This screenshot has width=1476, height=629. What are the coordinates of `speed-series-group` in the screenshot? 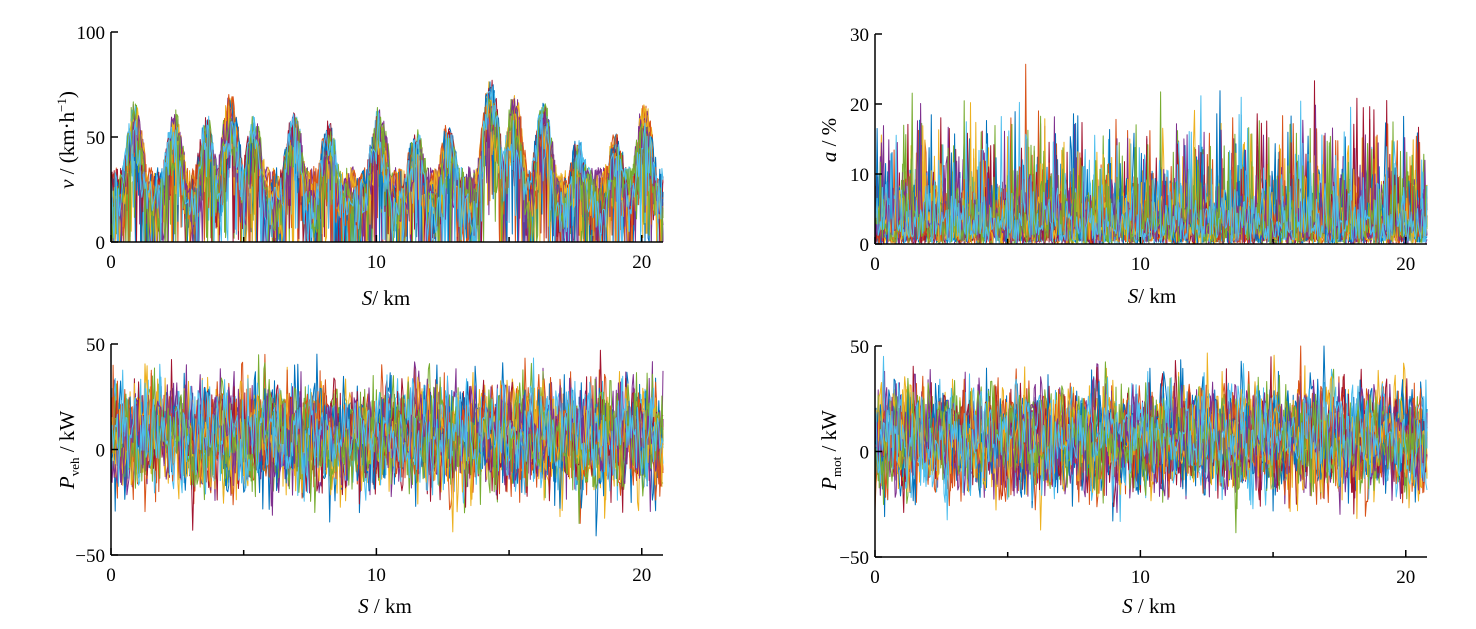 It's located at (387, 161).